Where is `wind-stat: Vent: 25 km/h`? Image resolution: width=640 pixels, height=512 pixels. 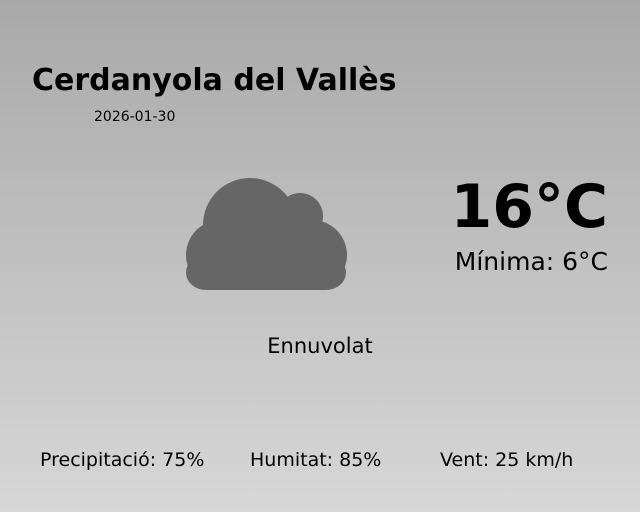
wind-stat: Vent: 25 km/h is located at coordinates (507, 460).